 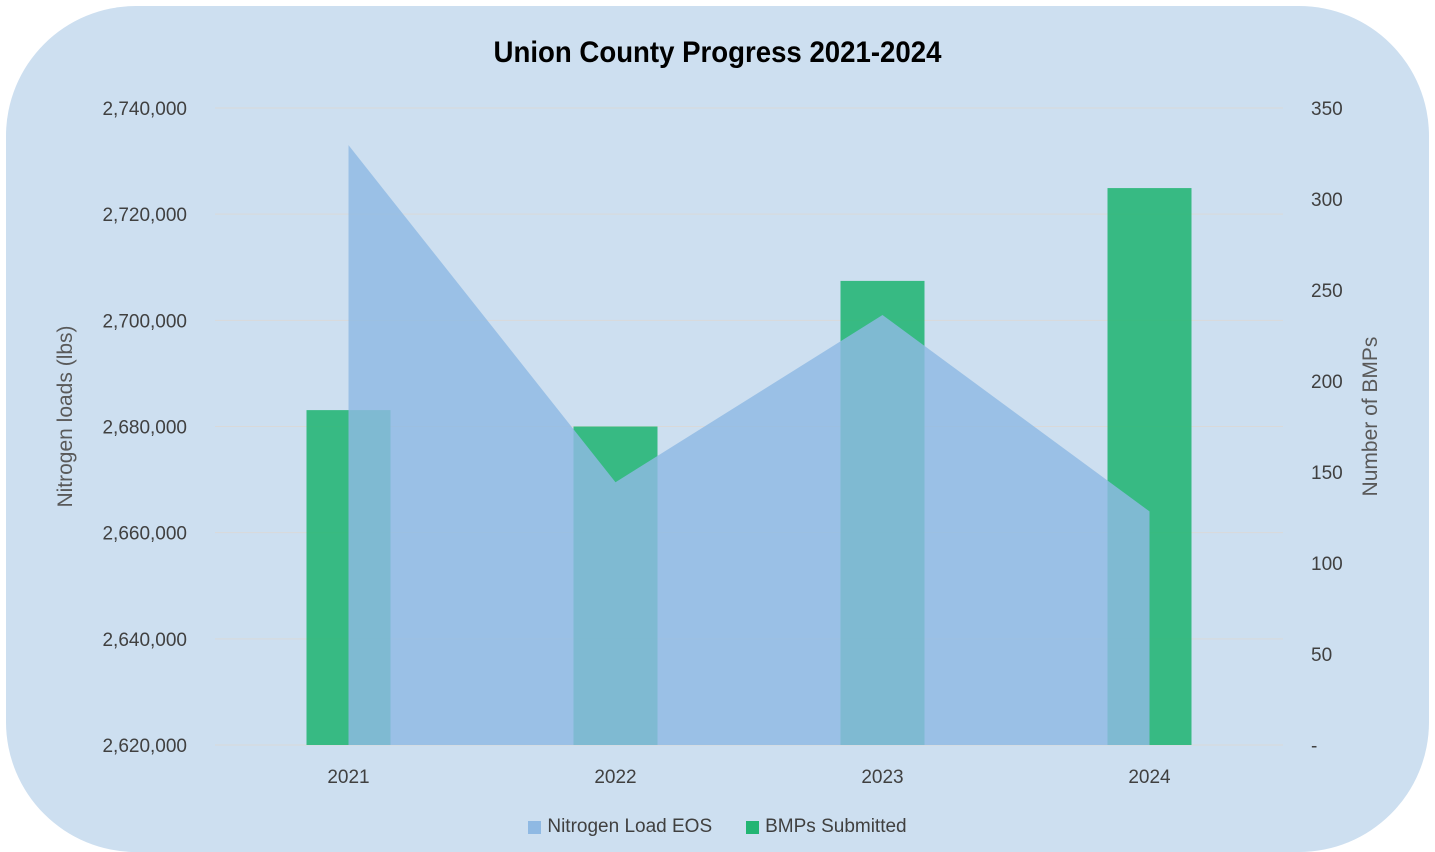 What do you see at coordinates (1370, 417) in the screenshot?
I see `right-axis-title: Number of BMPs` at bounding box center [1370, 417].